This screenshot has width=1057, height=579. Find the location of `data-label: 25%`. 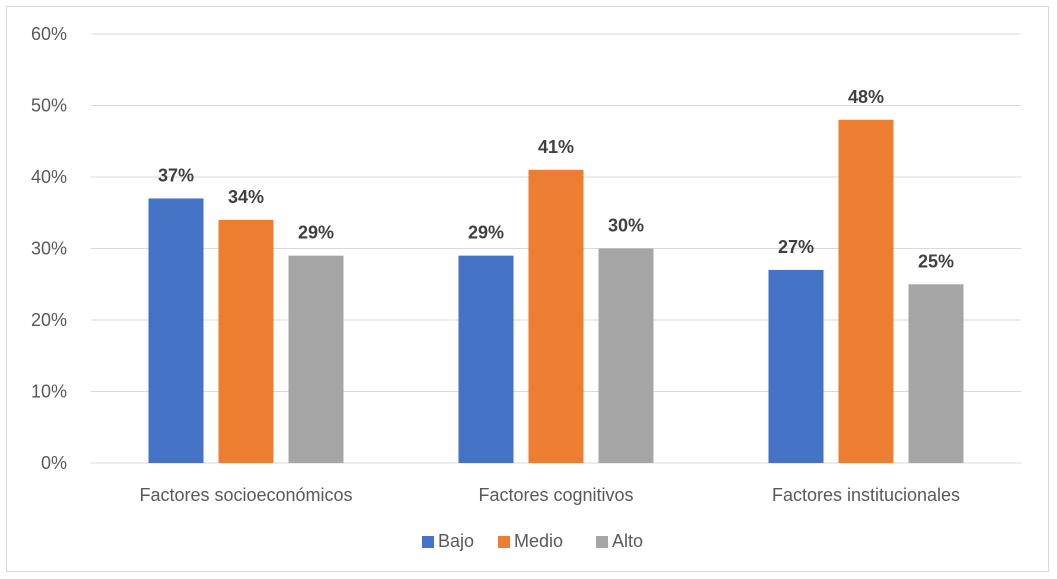

data-label: 25% is located at coordinates (936, 261).